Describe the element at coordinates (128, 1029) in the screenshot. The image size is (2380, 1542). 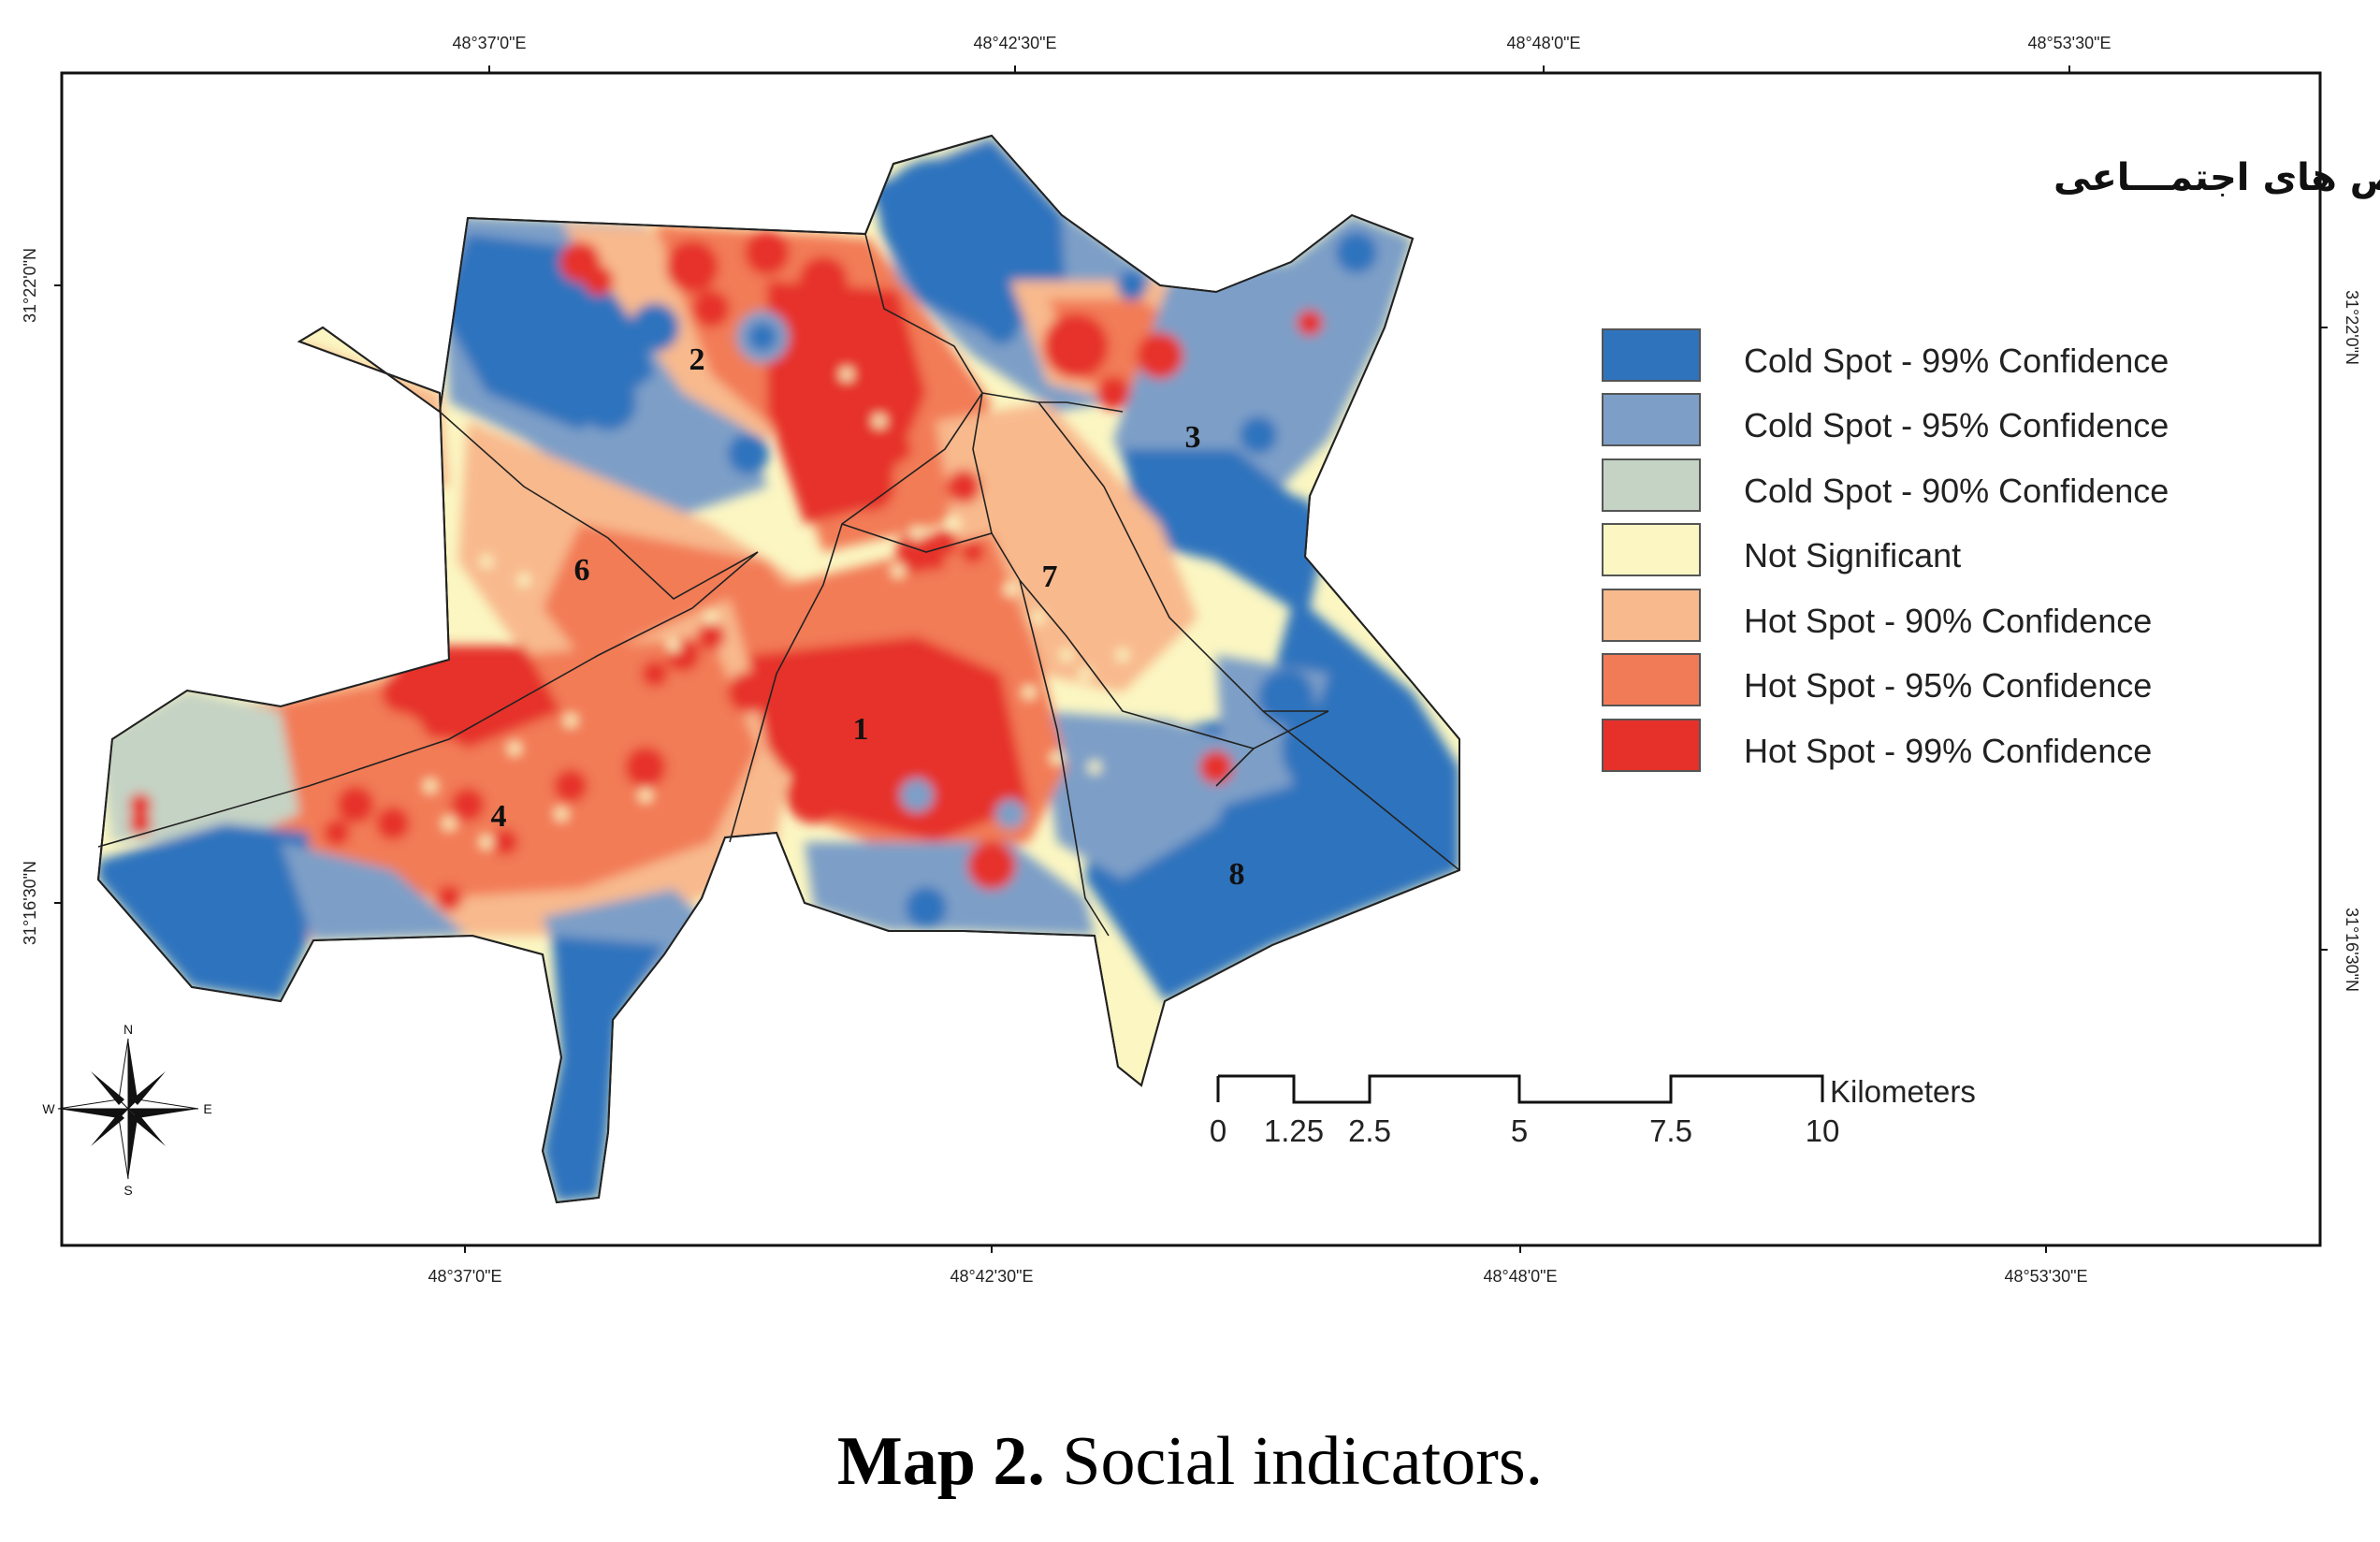
I see `compass-n: N` at that location.